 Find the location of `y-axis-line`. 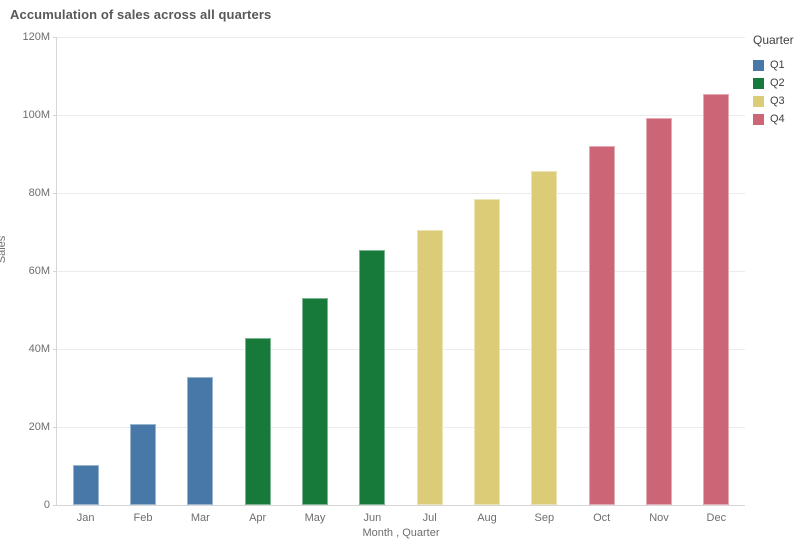

y-axis-line is located at coordinates (56, 271).